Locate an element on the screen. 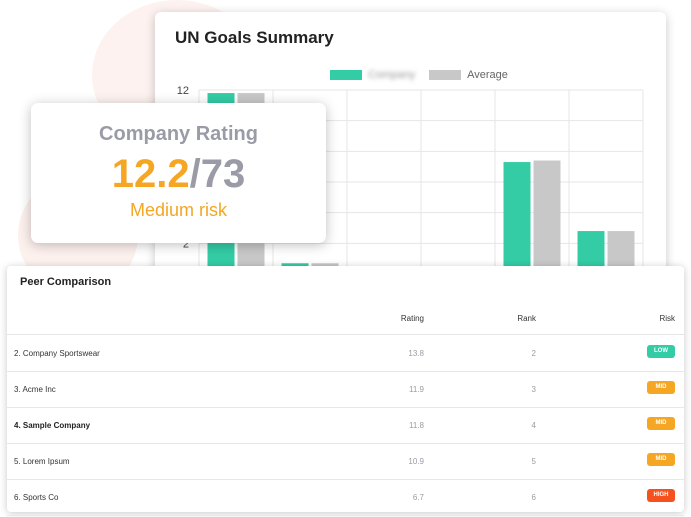 Image resolution: width=691 pixels, height=517 pixels. peer-name: 6. Sports Co is located at coordinates (36, 497).